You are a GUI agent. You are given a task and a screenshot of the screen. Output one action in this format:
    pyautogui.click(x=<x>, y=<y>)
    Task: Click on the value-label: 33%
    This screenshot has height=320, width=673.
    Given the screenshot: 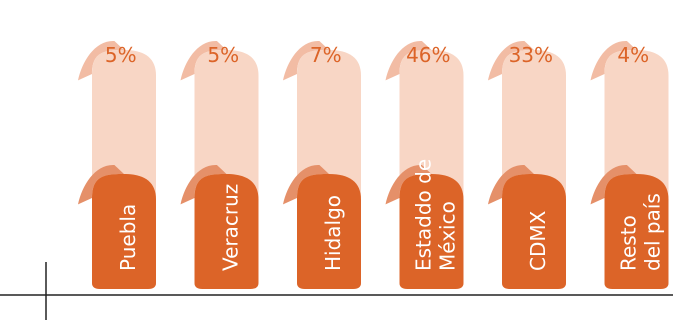 What is the action you would take?
    pyautogui.click(x=531, y=55)
    